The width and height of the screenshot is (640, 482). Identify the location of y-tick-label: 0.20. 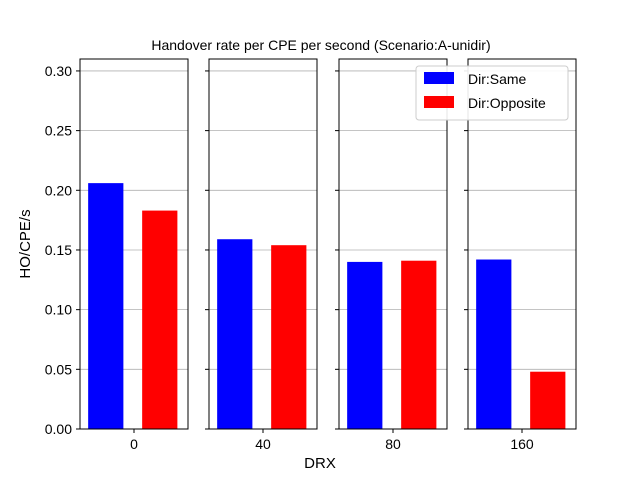
(58, 190).